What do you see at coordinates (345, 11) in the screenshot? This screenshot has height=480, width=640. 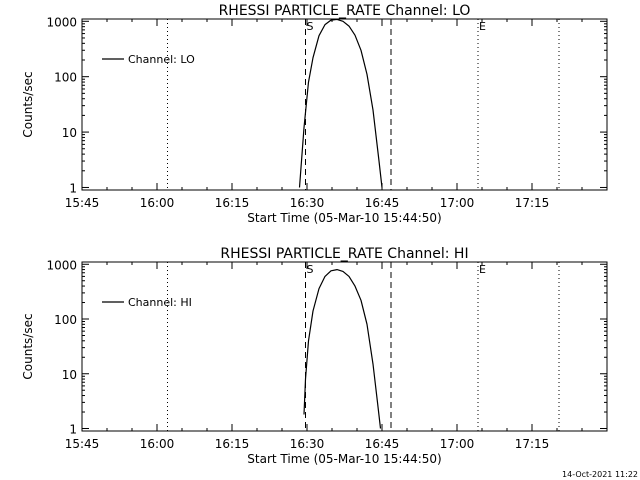 I see `chart-1-title: RHESSI PARTICLE_RATE Channel: LO` at bounding box center [345, 11].